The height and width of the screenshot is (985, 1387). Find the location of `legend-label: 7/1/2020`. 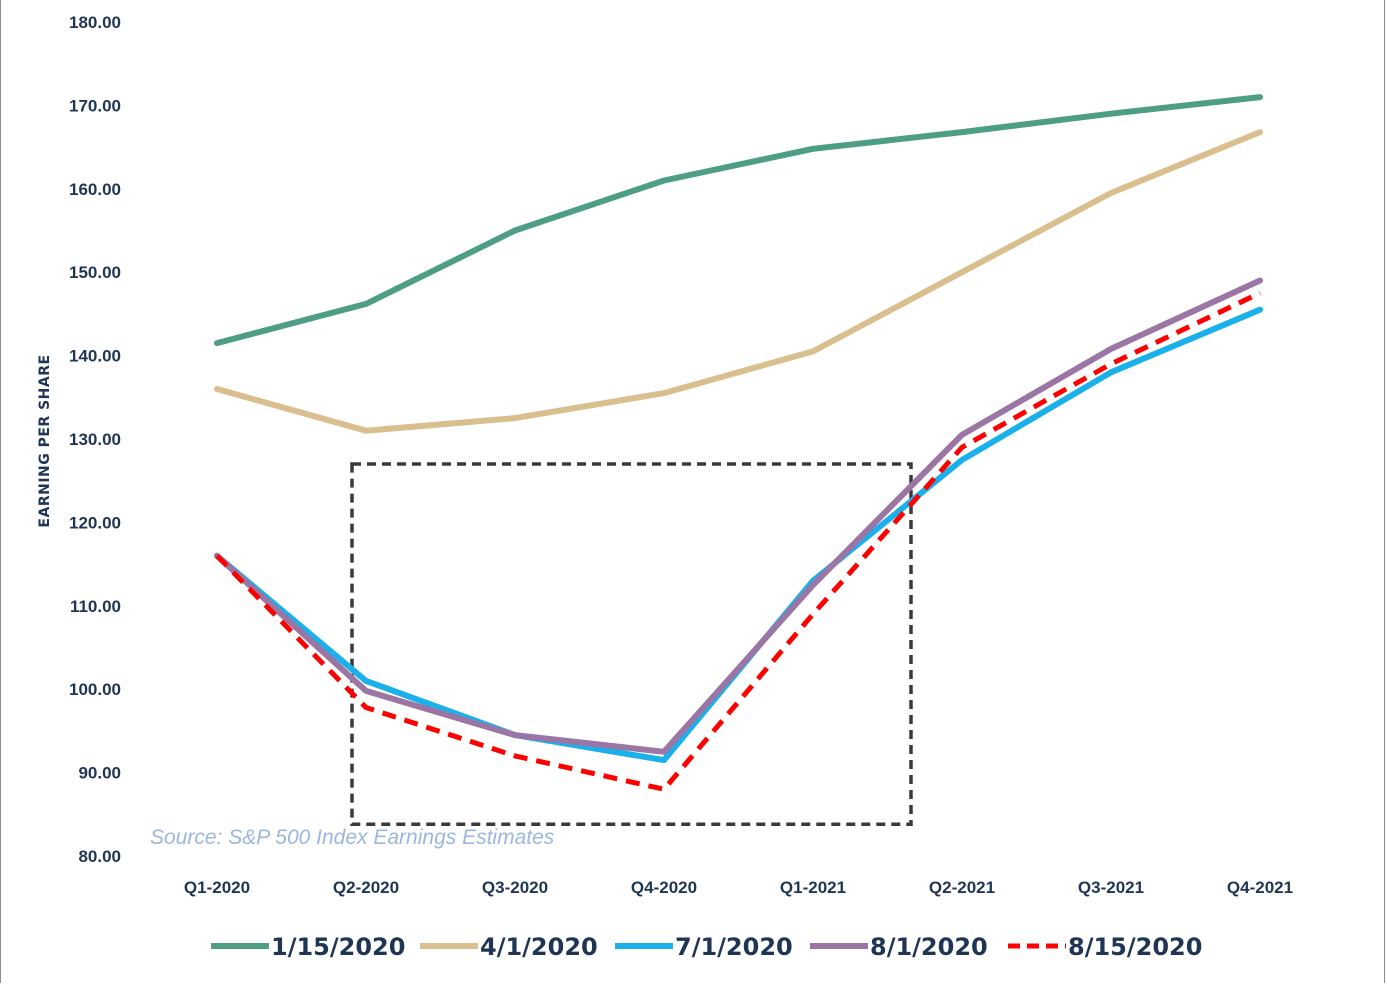

legend-label: 7/1/2020 is located at coordinates (734, 947).